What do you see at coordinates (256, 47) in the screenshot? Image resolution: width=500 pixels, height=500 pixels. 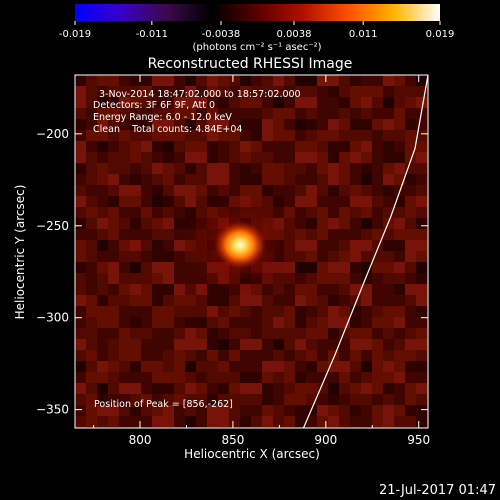 I see `colorbar-unit-label: (photons cm⁻² s⁻¹ asec⁻²)` at bounding box center [256, 47].